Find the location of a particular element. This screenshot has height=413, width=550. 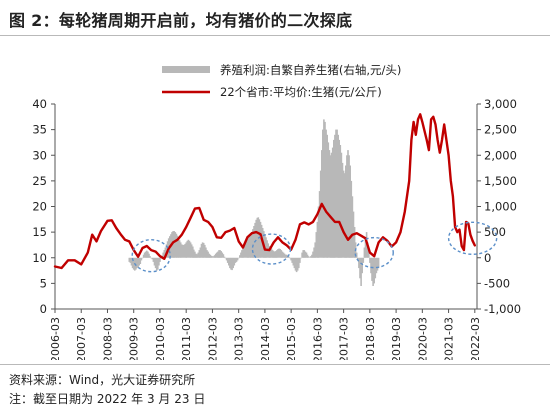

title-divider is located at coordinates (275, 35).